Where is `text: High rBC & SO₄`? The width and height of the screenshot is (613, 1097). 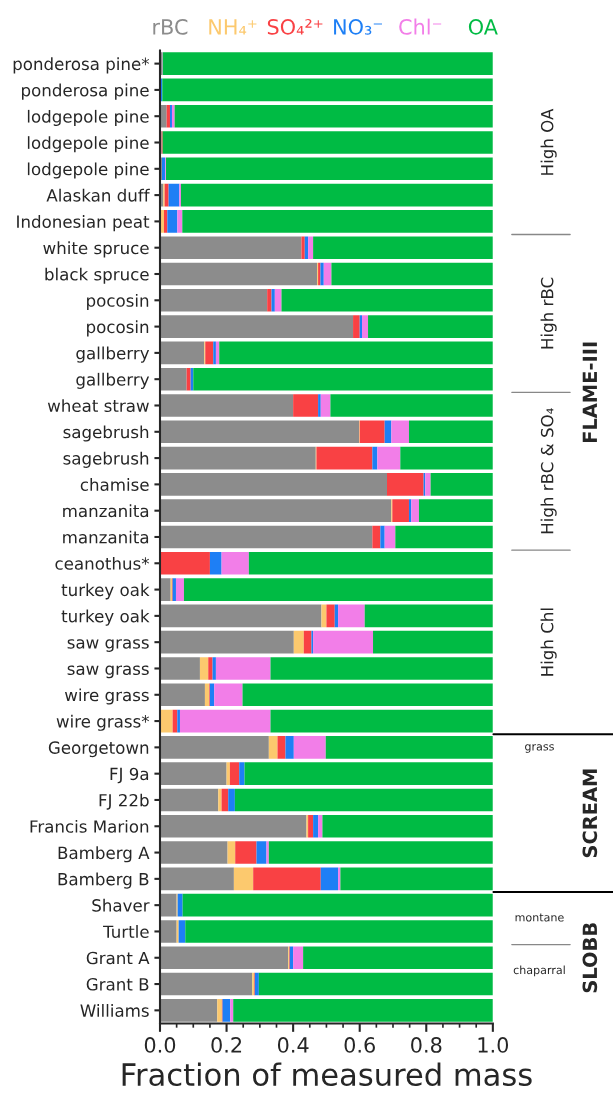
text: High rBC & SO₄ is located at coordinates (548, 471).